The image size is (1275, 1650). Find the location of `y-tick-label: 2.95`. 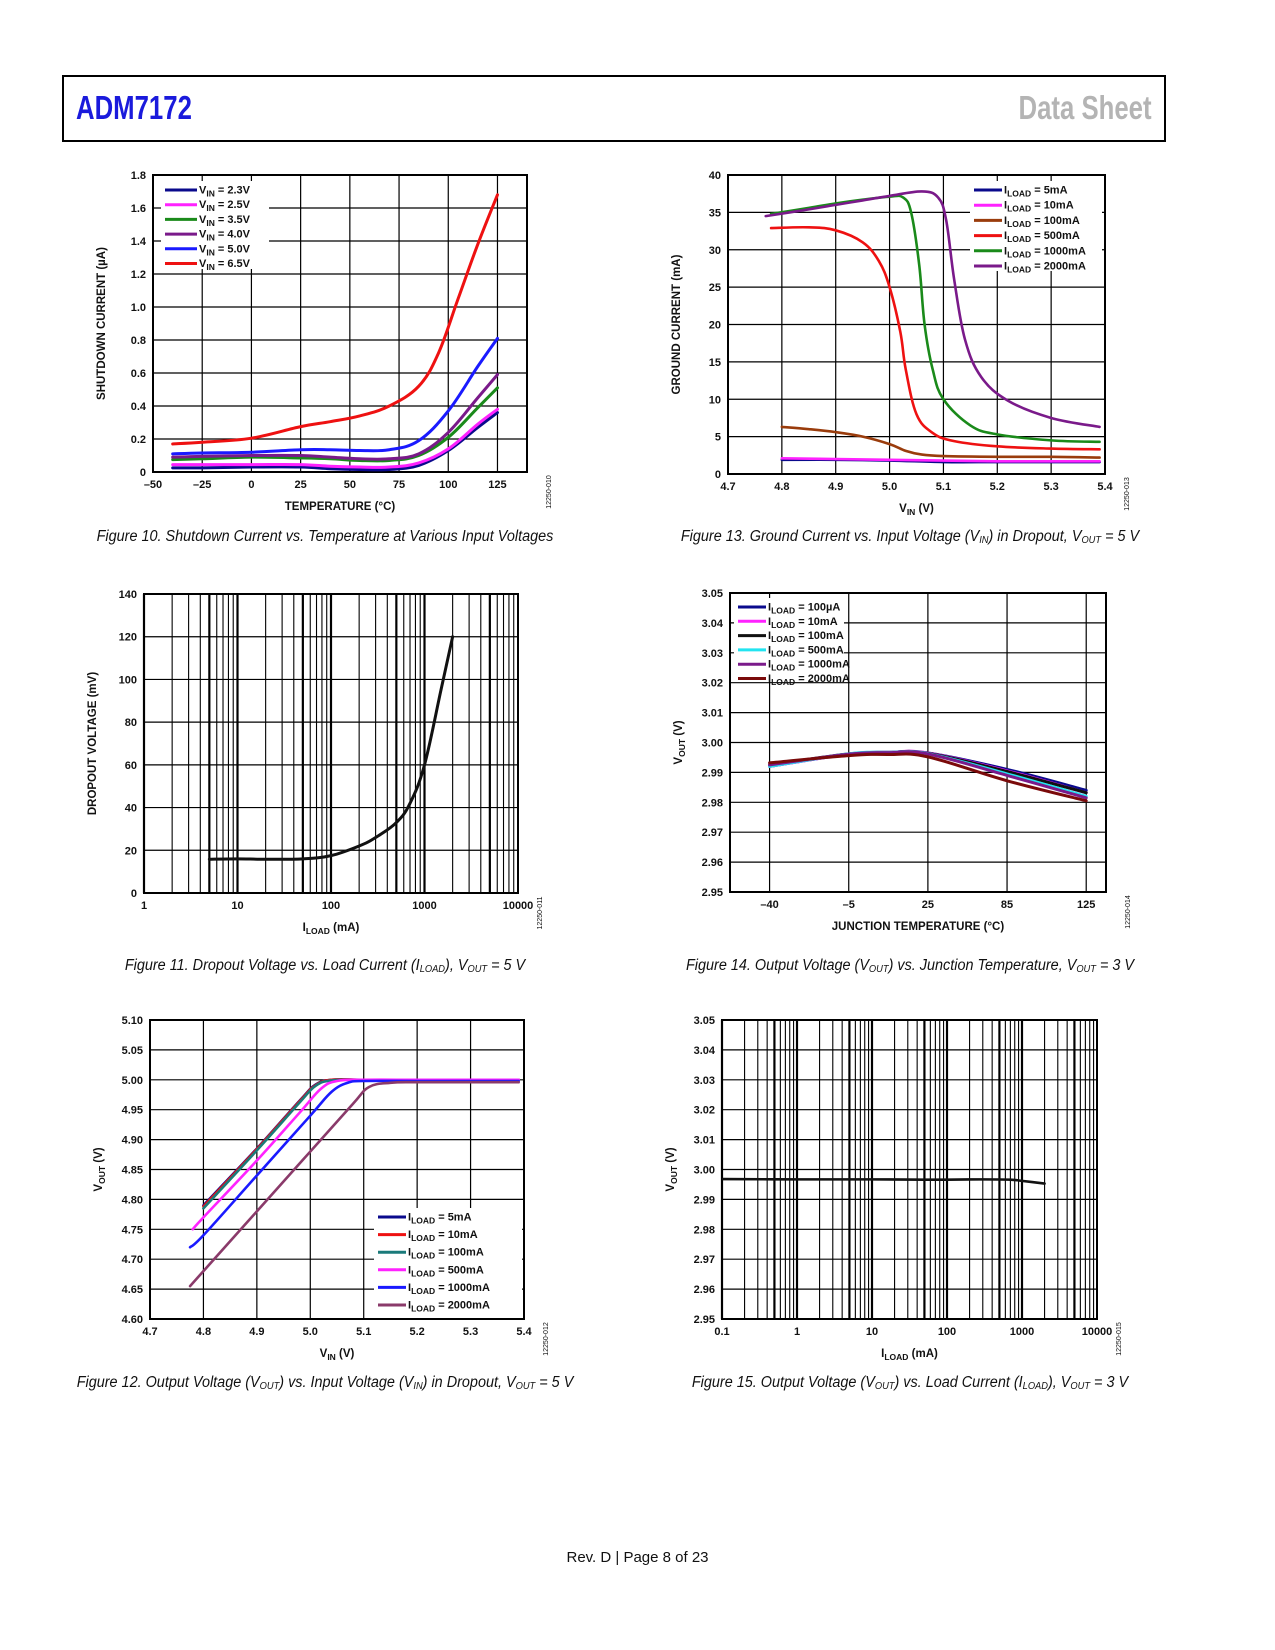

y-tick-label: 2.95 is located at coordinates (704, 1320).